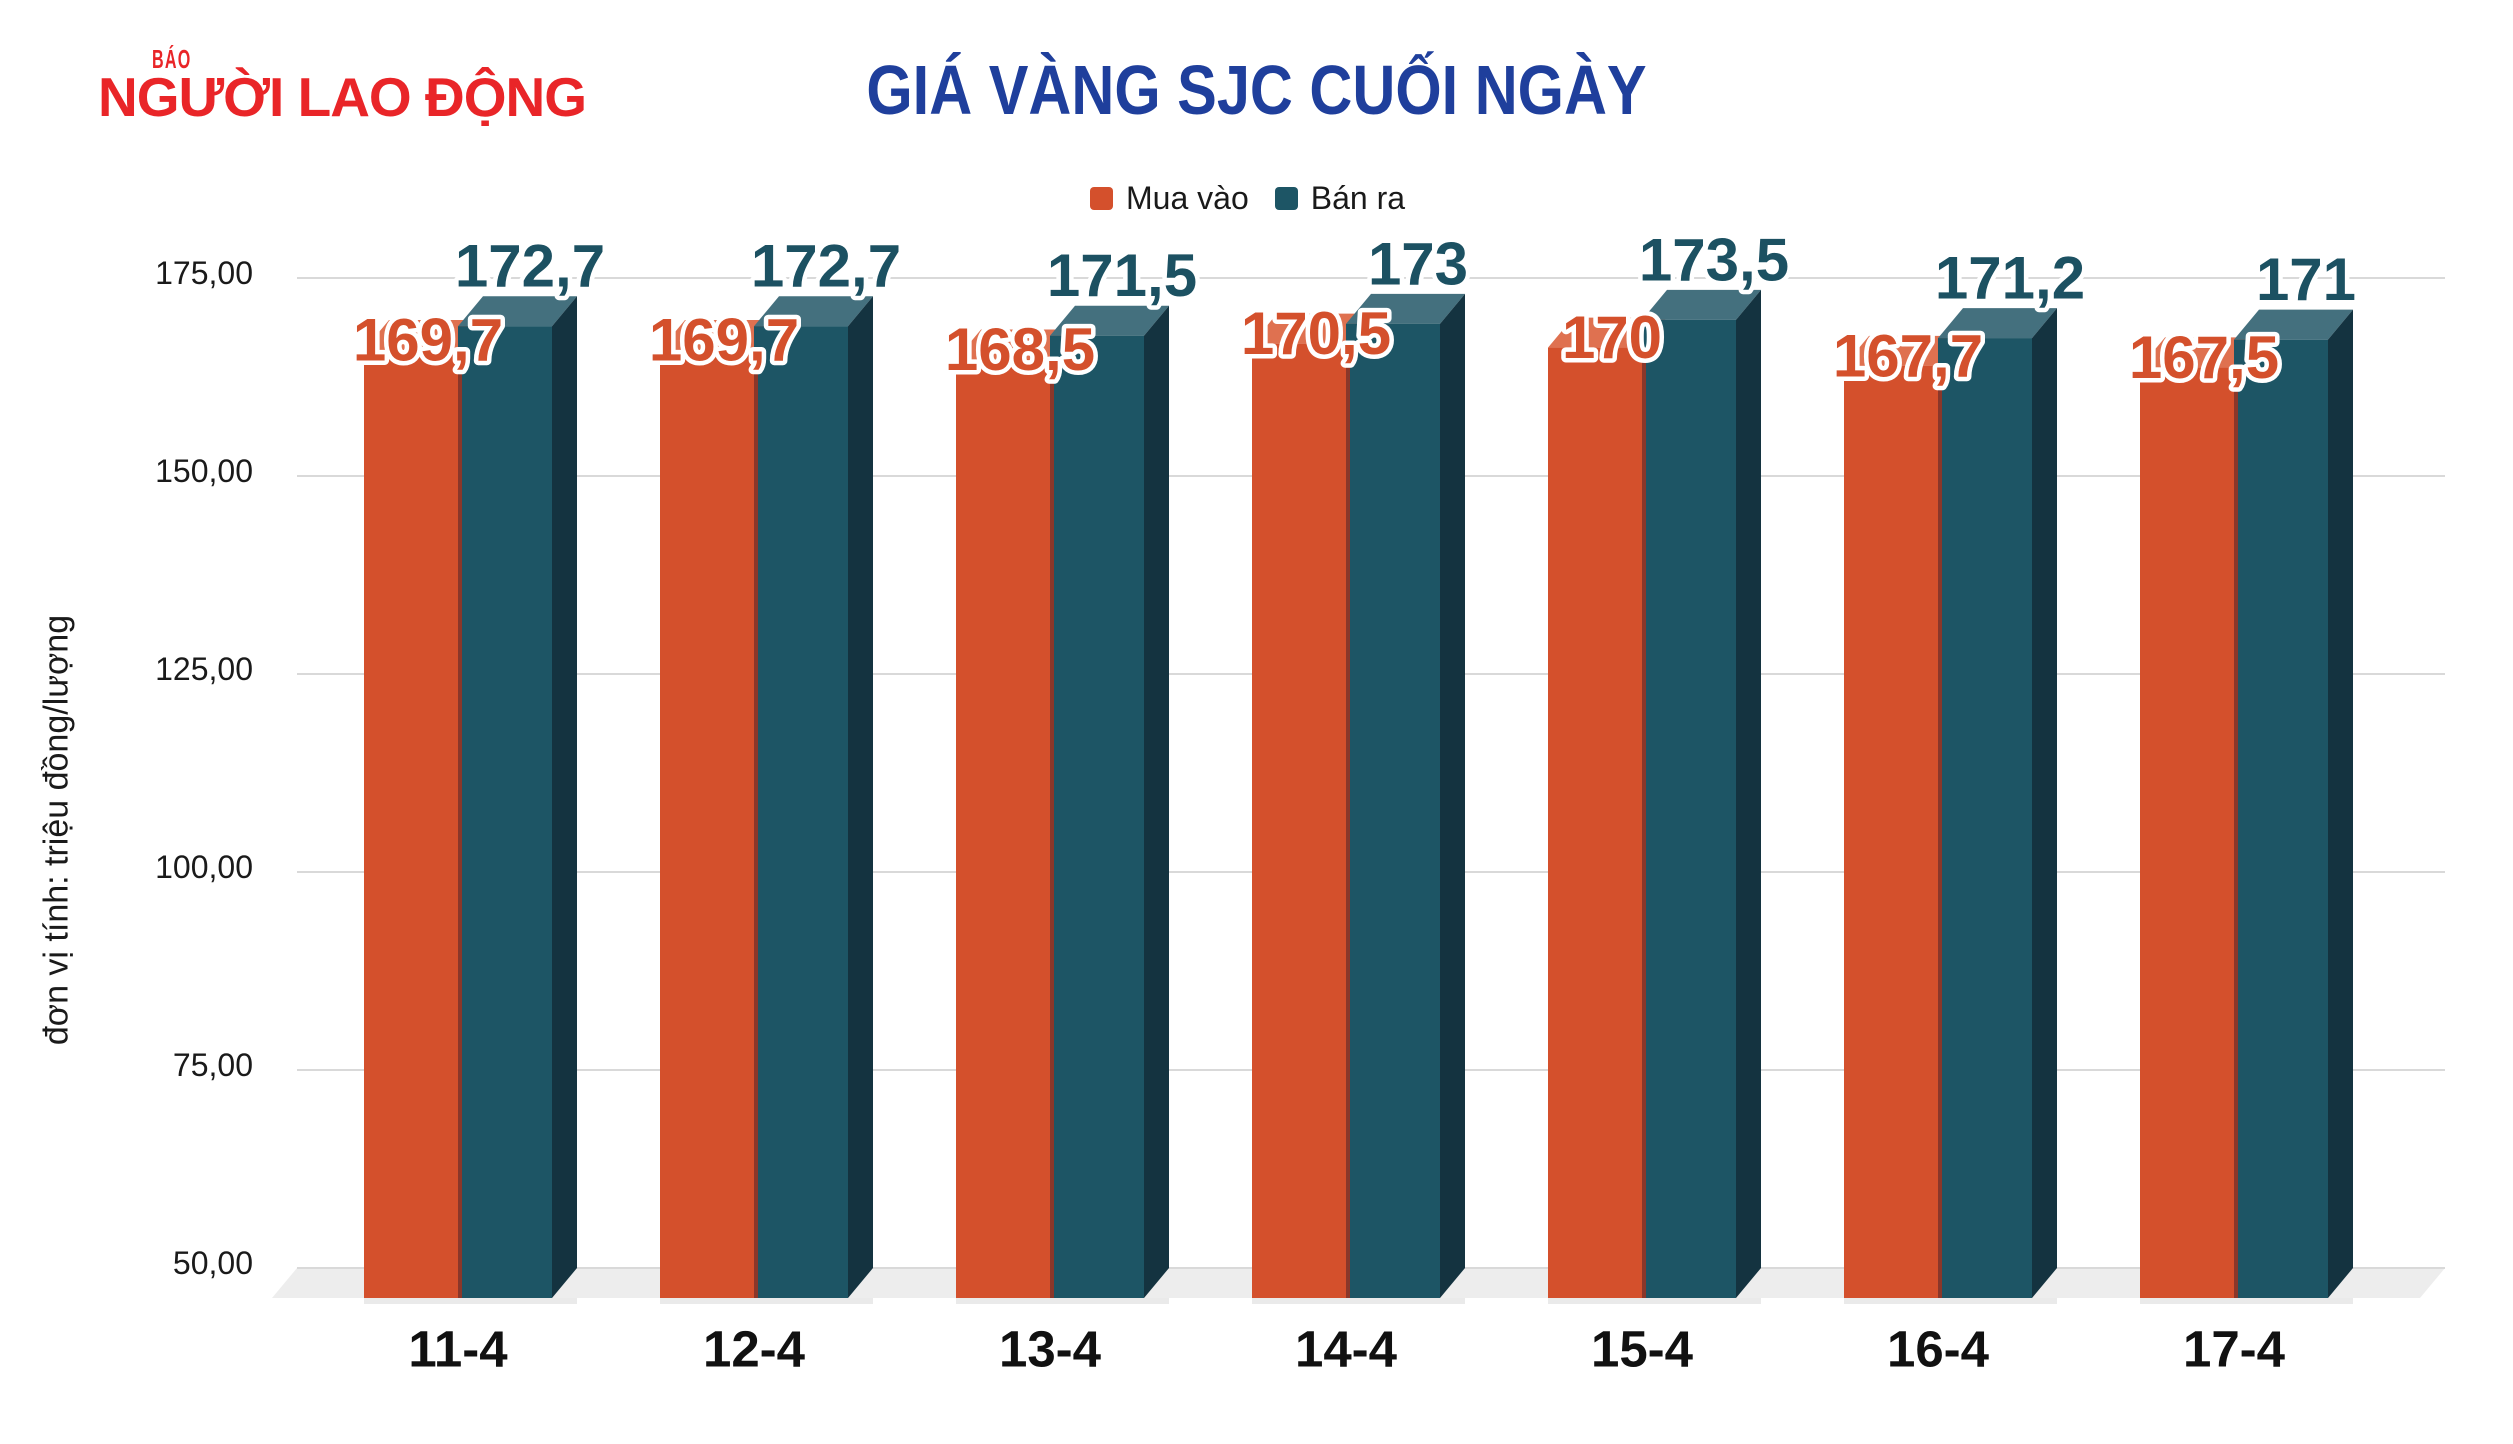 The image size is (2513, 1444). I want to click on value-label-buy-15-4: 170, so click(1612, 337).